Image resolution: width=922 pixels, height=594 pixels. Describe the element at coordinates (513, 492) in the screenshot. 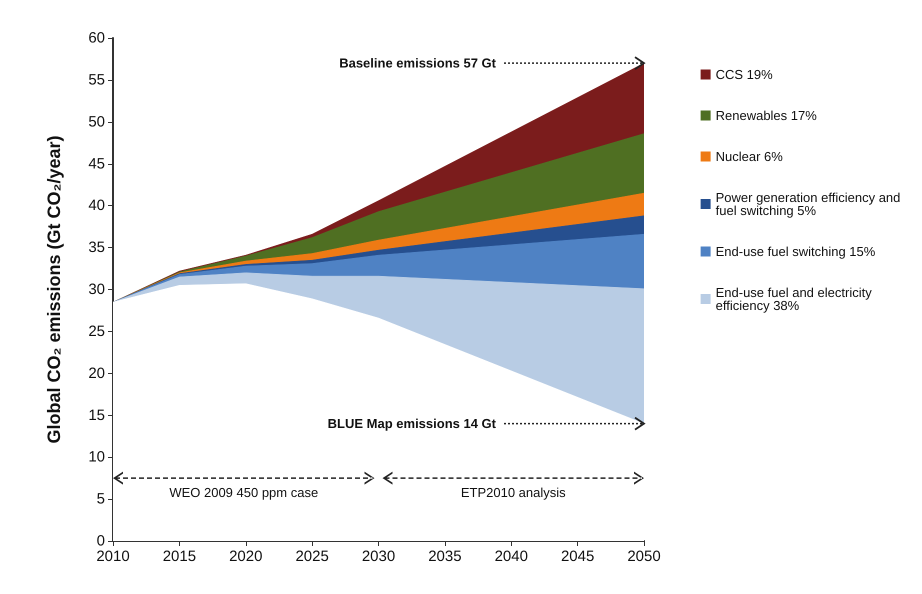

I see `annotation: ETP2010 analysis` at that location.